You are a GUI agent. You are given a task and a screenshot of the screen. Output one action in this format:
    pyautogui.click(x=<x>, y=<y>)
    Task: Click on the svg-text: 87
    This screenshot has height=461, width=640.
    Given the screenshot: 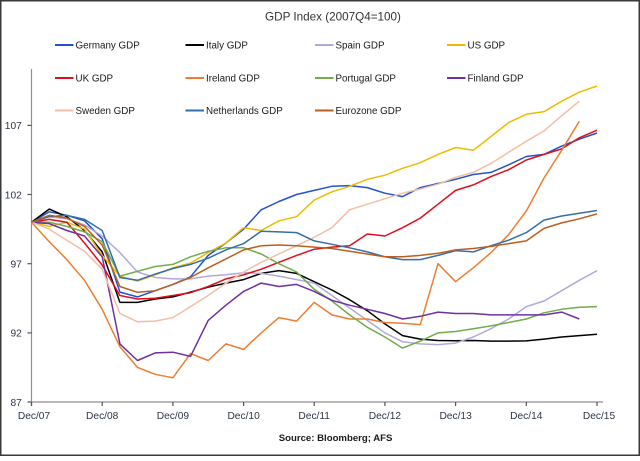 What is the action you would take?
    pyautogui.click(x=16, y=403)
    